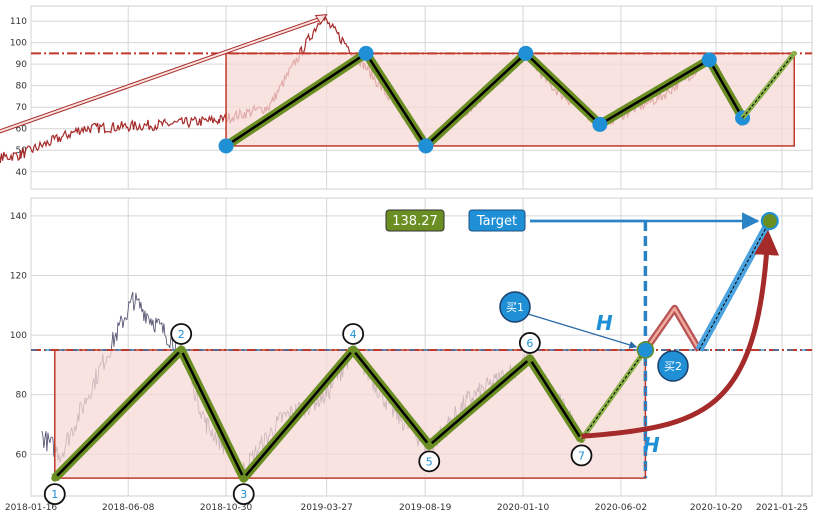  I want to click on bottom-x-tick-label: 2018-01-16, so click(31, 508).